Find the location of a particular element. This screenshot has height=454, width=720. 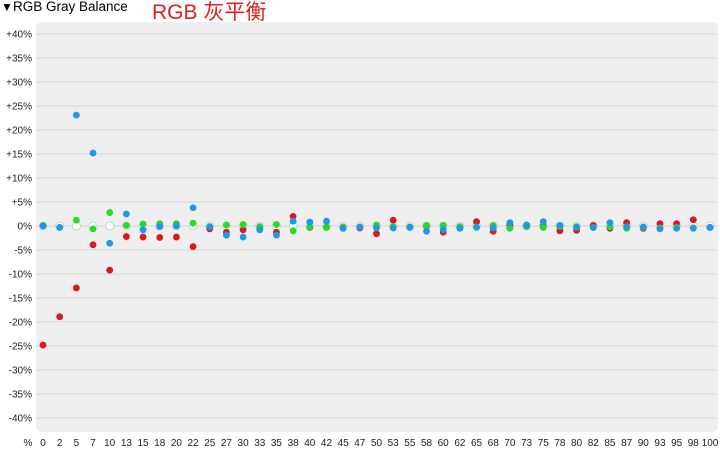

x-tick-label: 42 is located at coordinates (327, 443).